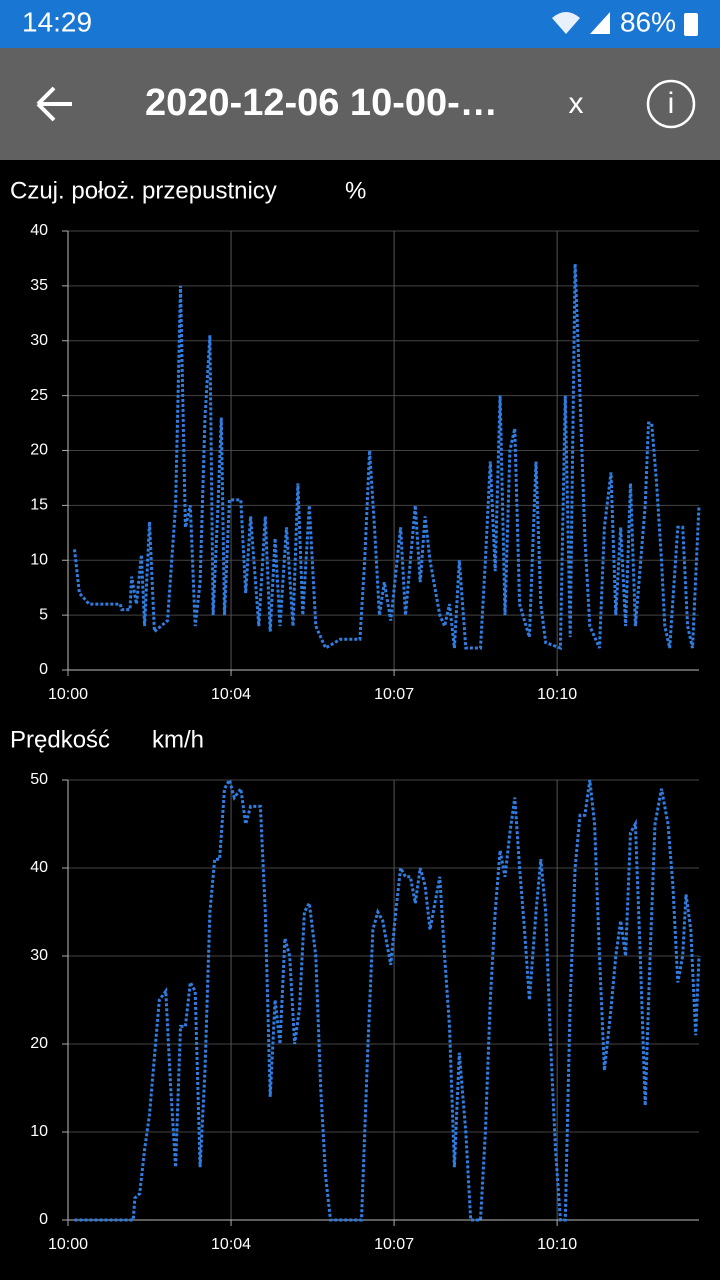  I want to click on signal-icon, so click(600, 23).